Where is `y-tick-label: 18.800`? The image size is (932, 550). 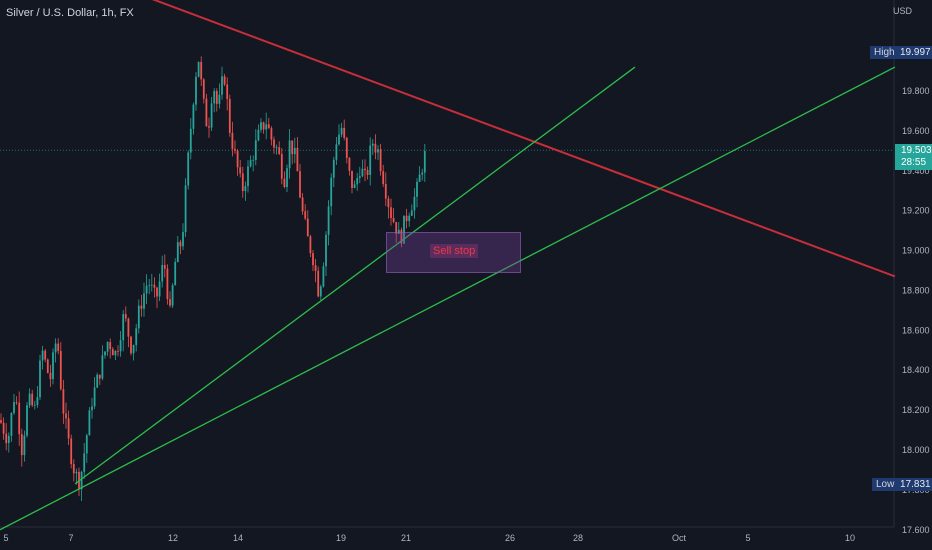 y-tick-label: 18.800 is located at coordinates (916, 290).